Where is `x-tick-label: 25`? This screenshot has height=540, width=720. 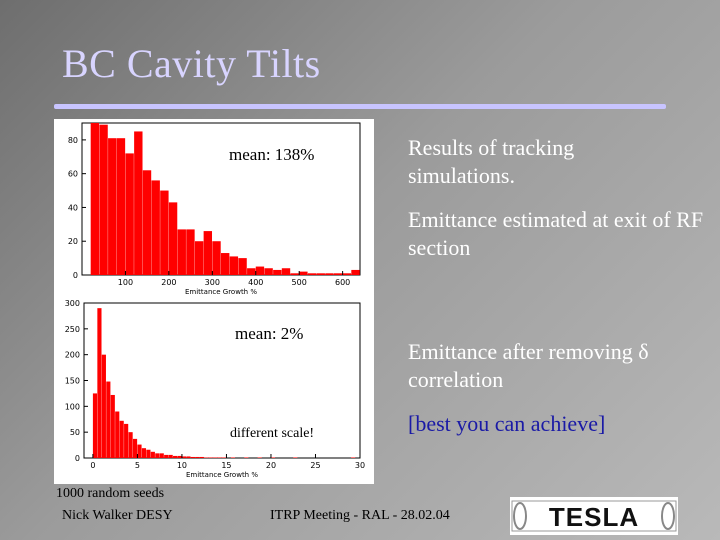 x-tick-label: 25 is located at coordinates (315, 465).